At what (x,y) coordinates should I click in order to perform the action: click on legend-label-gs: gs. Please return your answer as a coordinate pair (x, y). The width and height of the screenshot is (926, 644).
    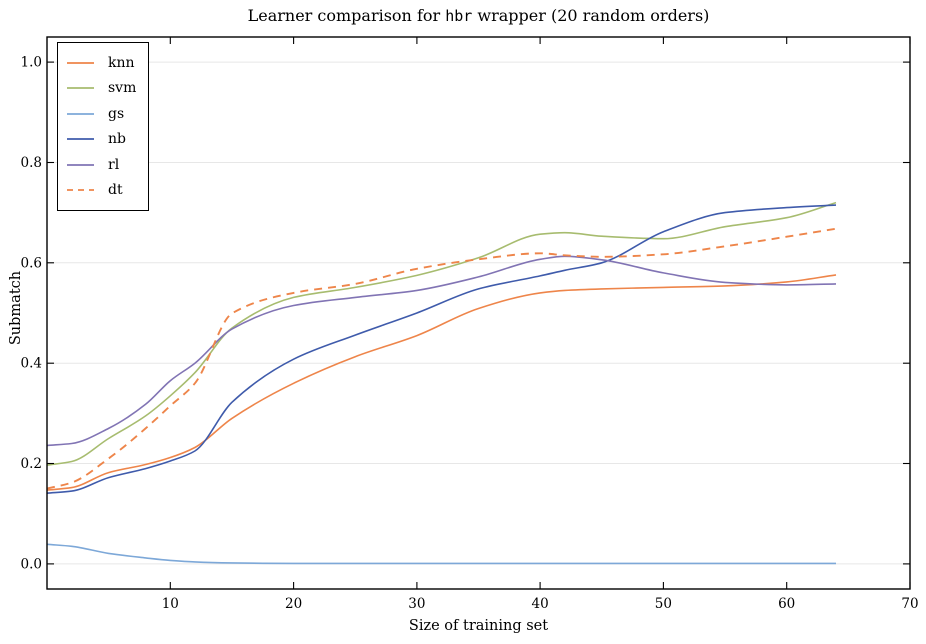
    Looking at the image, I should click on (116, 113).